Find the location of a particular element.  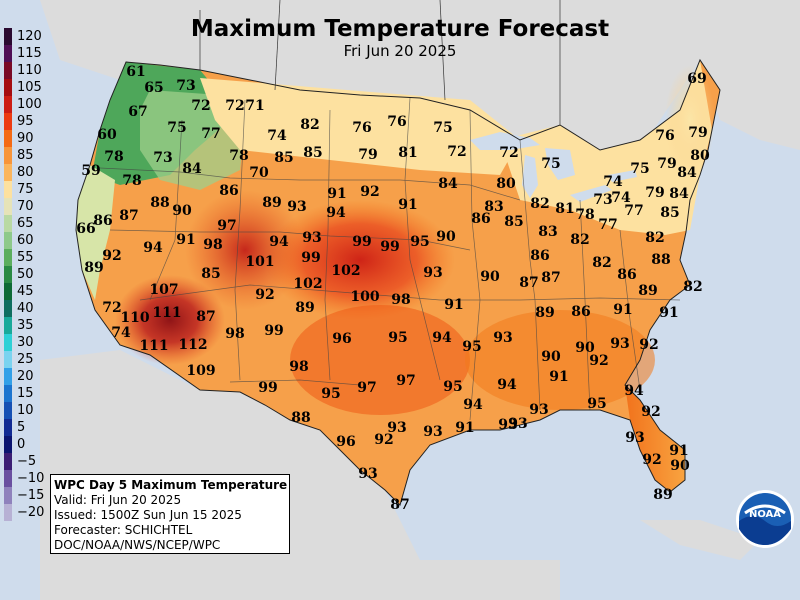

legend-entry: 20 is located at coordinates (24, 376).